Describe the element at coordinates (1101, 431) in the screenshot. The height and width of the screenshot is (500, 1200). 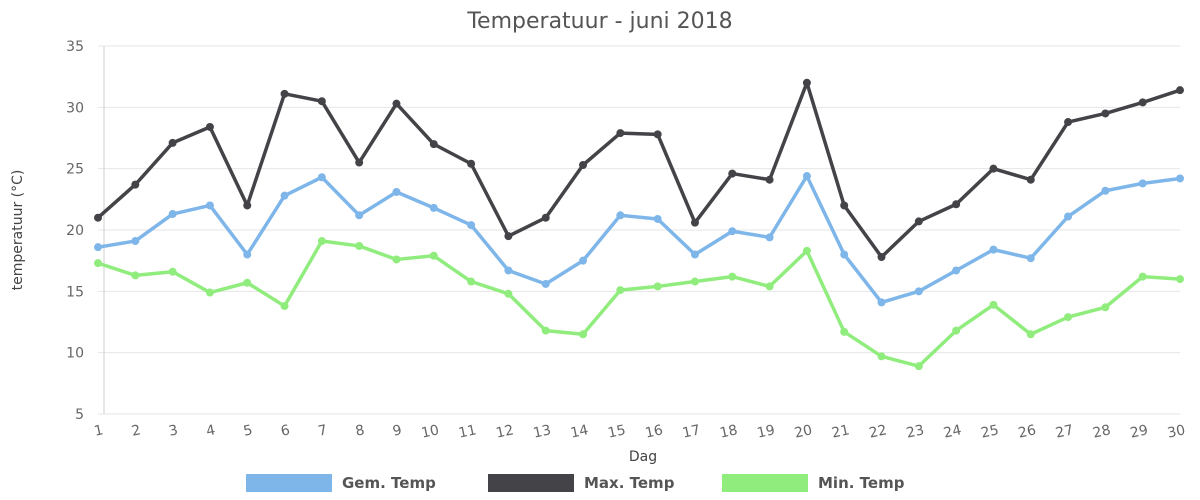
I see `x-tick-label: 28` at that location.